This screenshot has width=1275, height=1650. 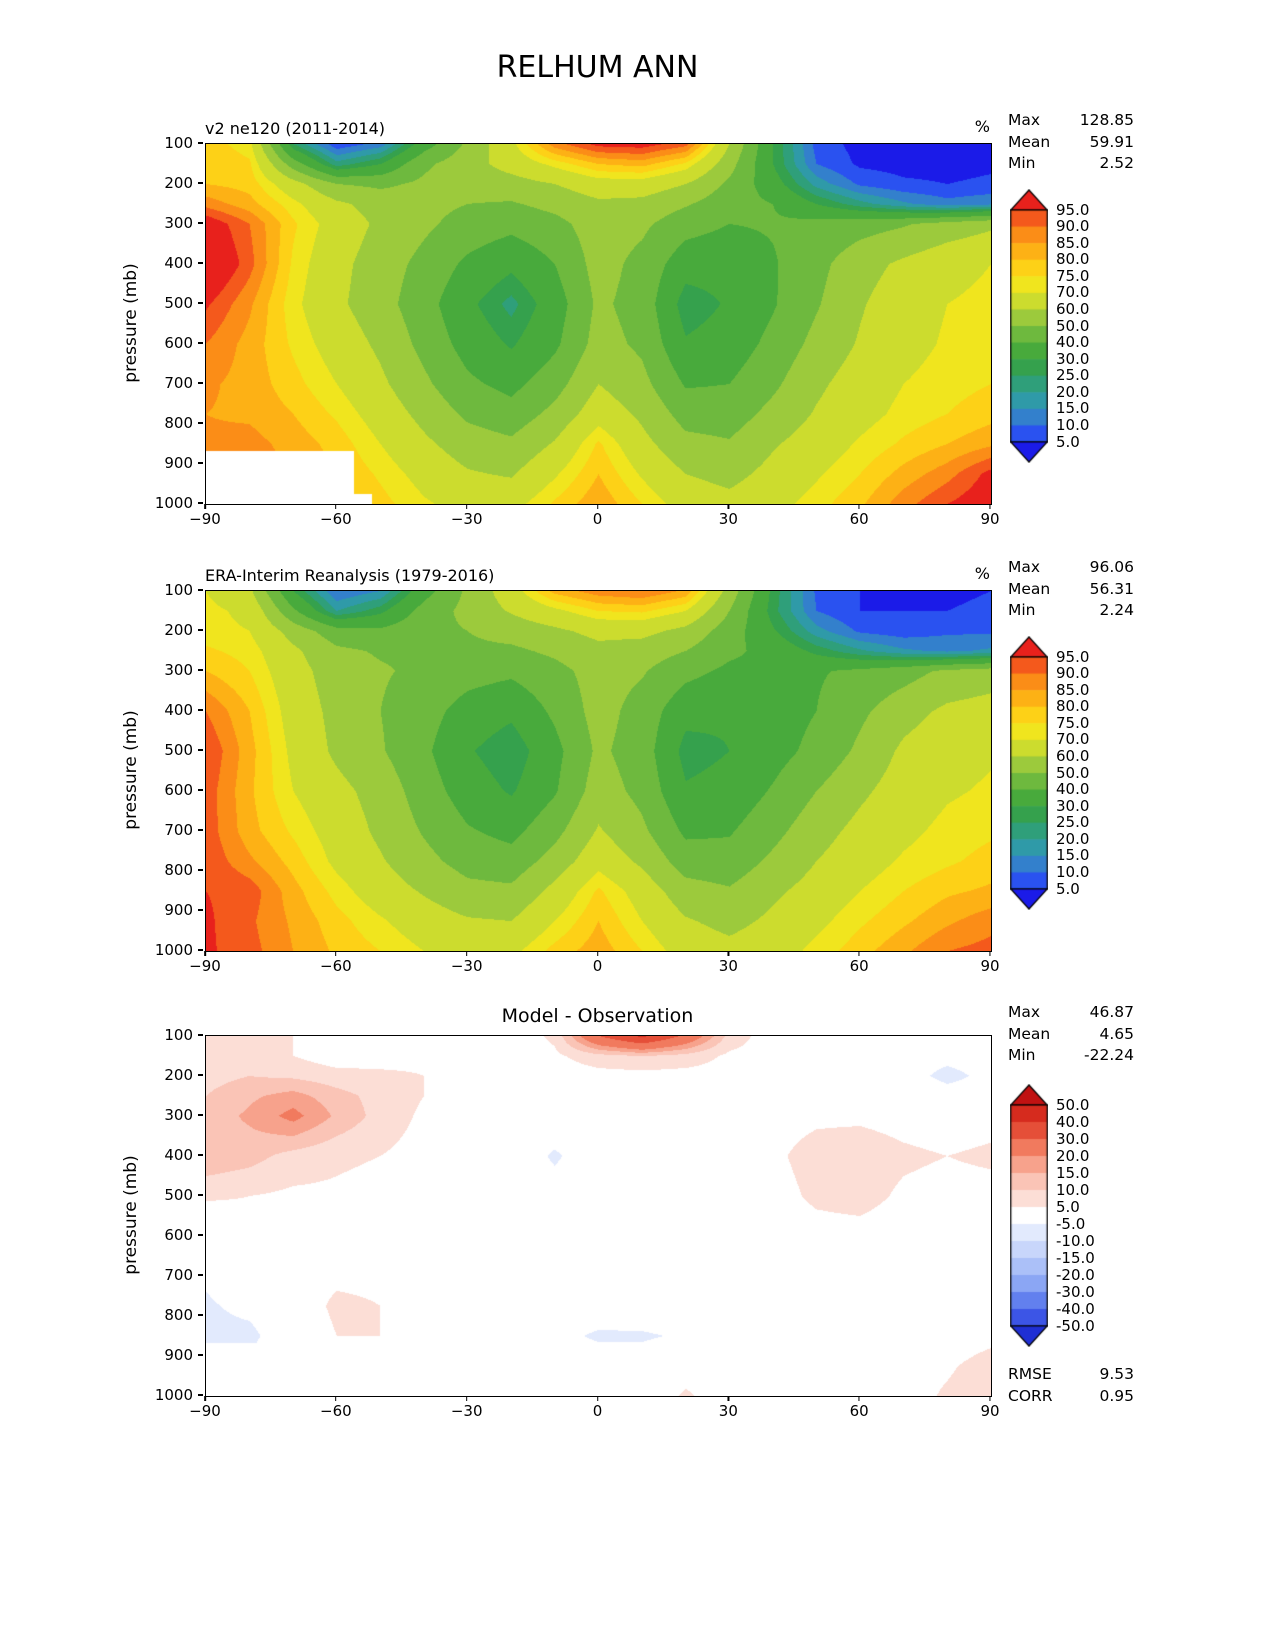 What do you see at coordinates (1029, 326) in the screenshot?
I see `colorbar-model` at bounding box center [1029, 326].